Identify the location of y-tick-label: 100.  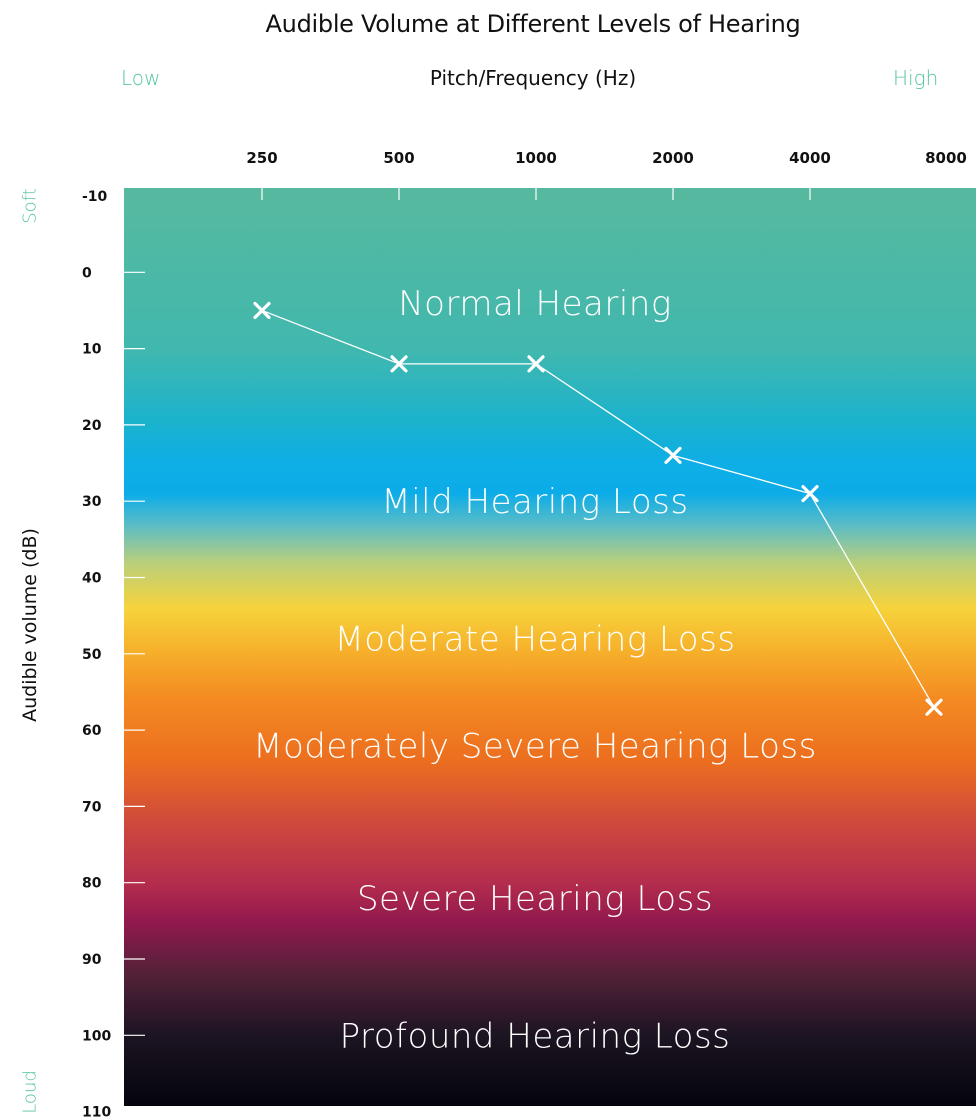
(96, 1036).